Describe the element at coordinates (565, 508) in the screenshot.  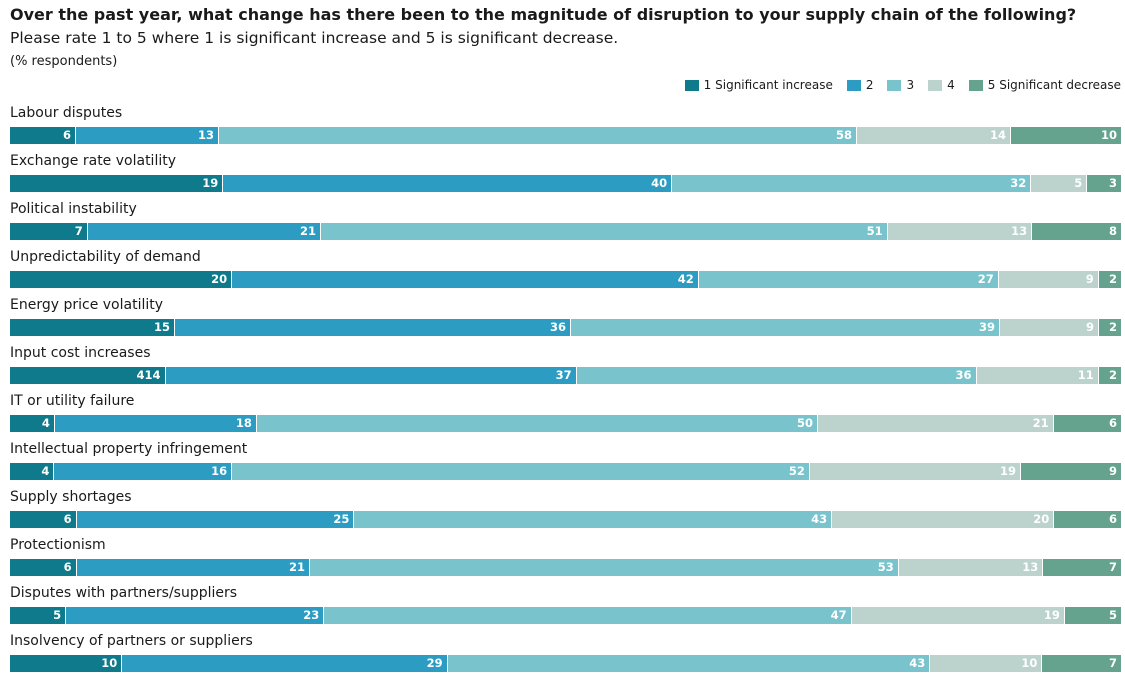
I see `chart-row: Supply shortages 6 25 43 20 6` at that location.